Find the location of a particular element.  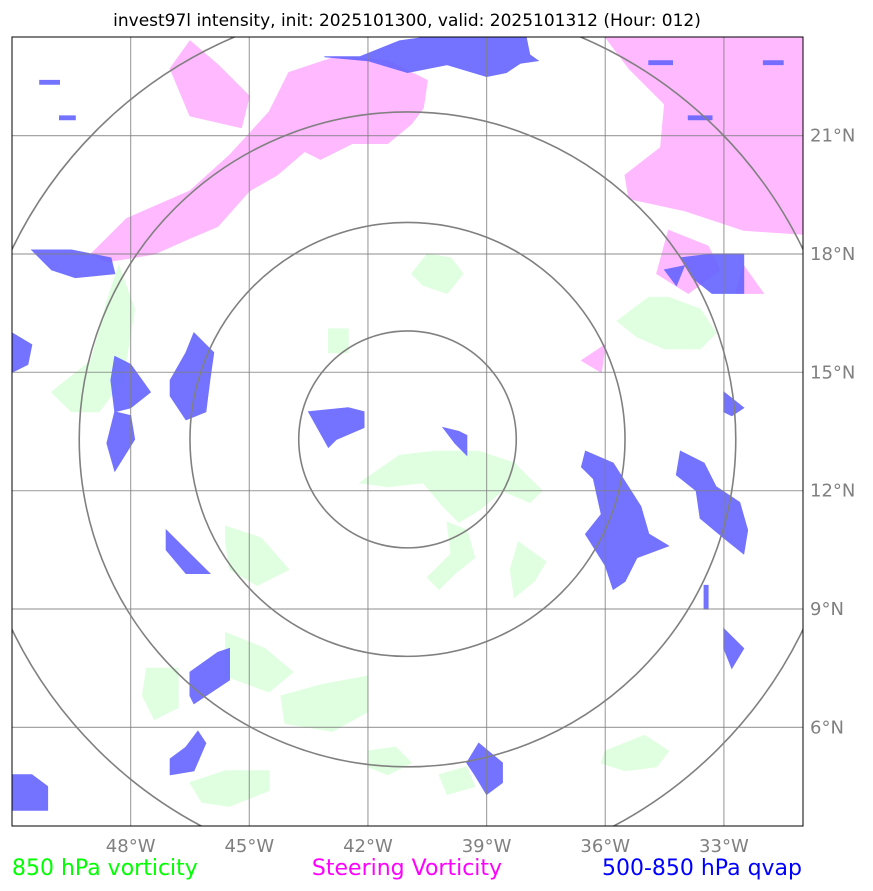

latitude-tick-labels: 6°N 9°N 12°N 15°N 18°N 21°N is located at coordinates (832, 432).